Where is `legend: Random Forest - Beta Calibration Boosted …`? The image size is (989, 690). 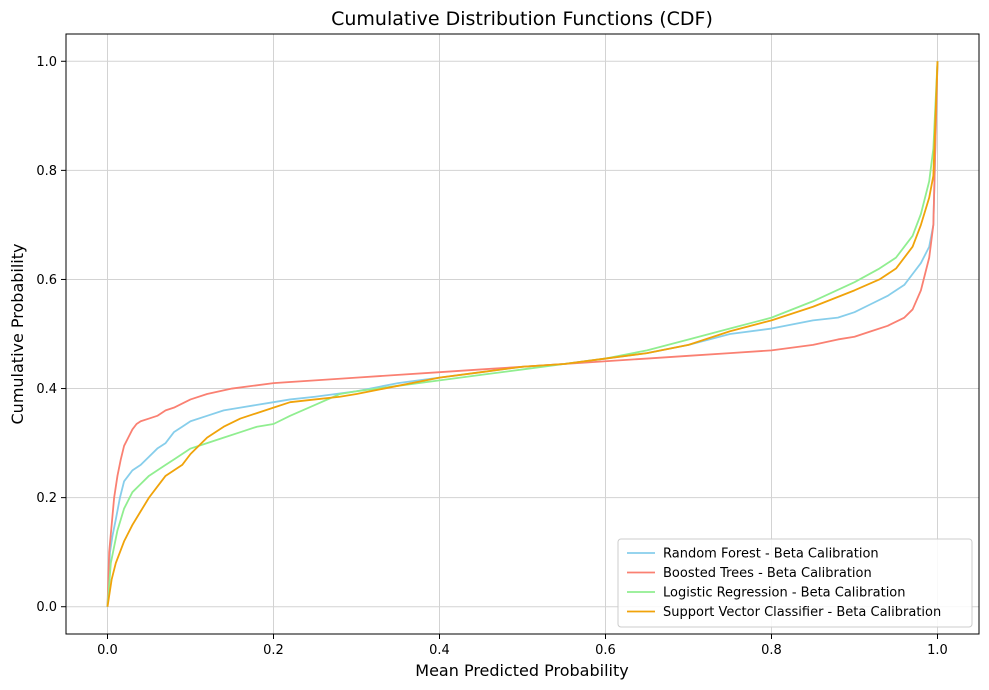
legend: Random Forest - Beta Calibration Boosted … is located at coordinates (795, 583).